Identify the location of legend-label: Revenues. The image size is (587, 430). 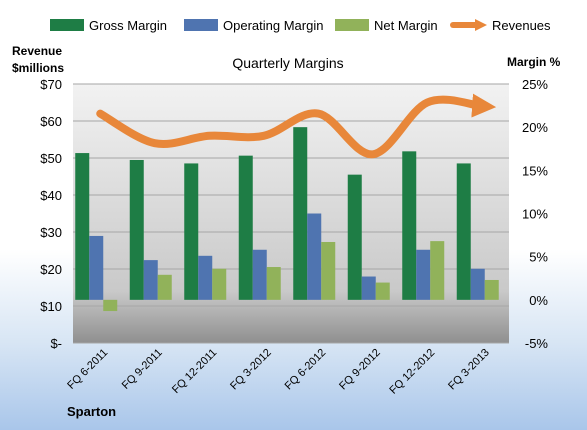
(521, 25).